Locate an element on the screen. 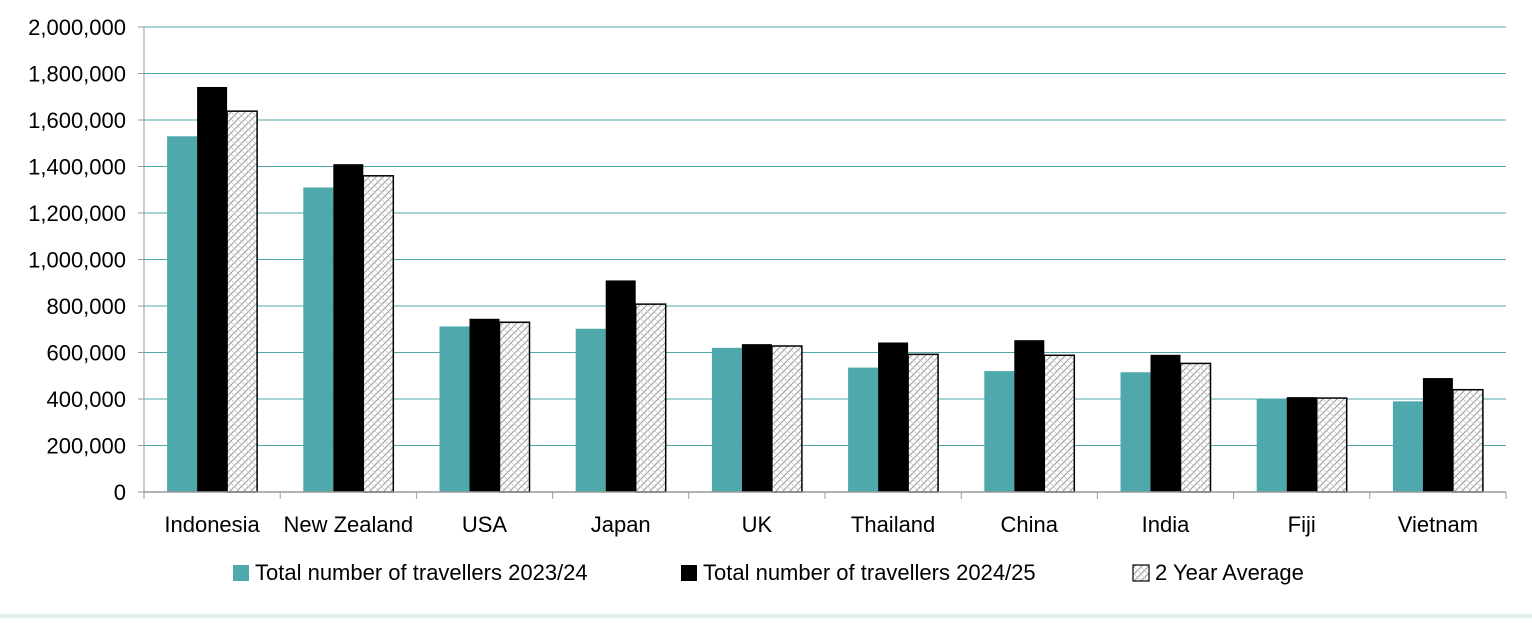 The width and height of the screenshot is (1532, 623). x-tick-label: Indonesia is located at coordinates (212, 524).